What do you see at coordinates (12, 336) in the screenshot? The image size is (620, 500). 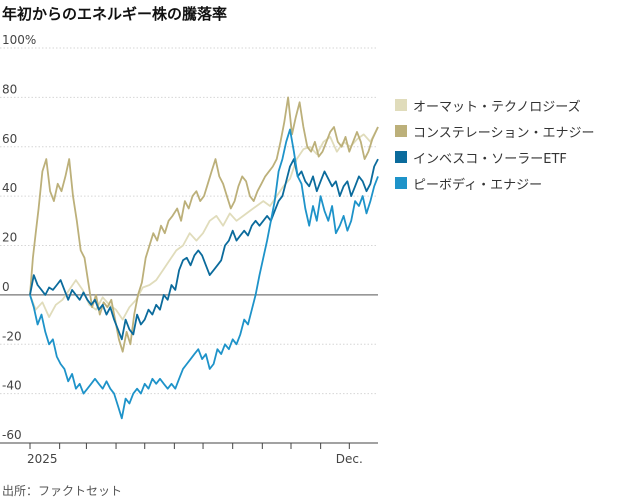 I see `y-tick-label: -20` at bounding box center [12, 336].